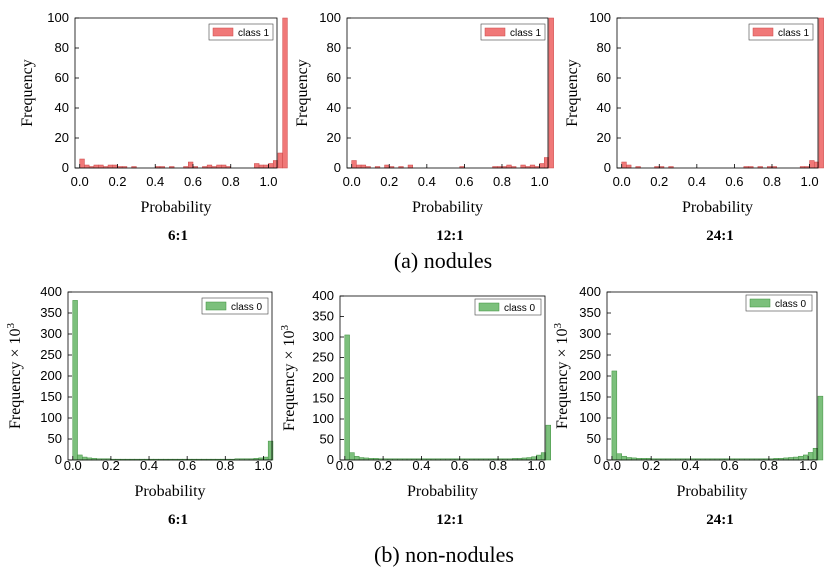  What do you see at coordinates (334, 47) in the screenshot?
I see `y-tick-label: 80` at bounding box center [334, 47].